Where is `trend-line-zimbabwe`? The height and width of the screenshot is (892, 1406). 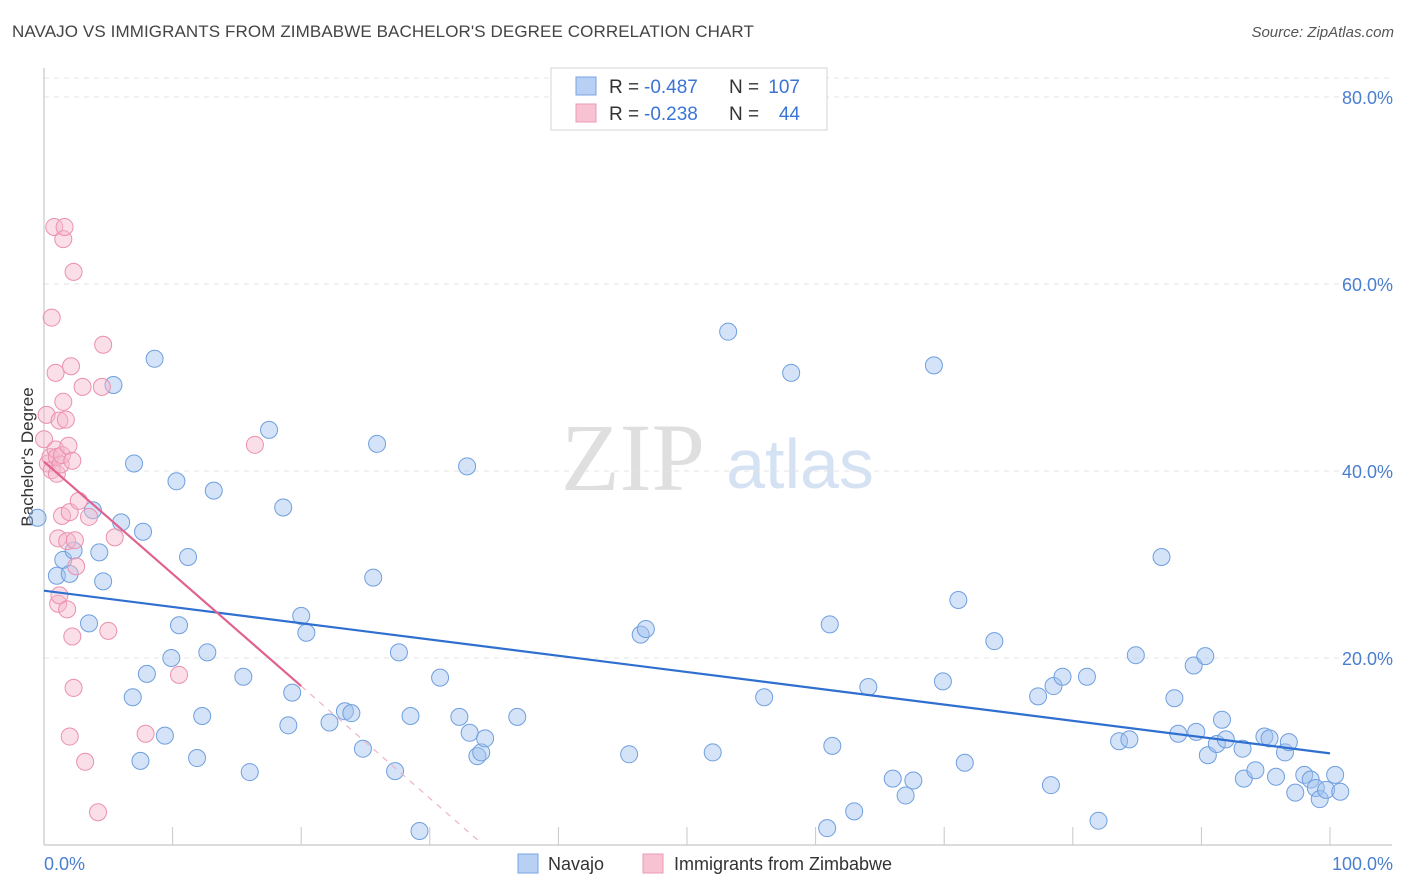 trend-line-zimbabwe is located at coordinates (172, 573).